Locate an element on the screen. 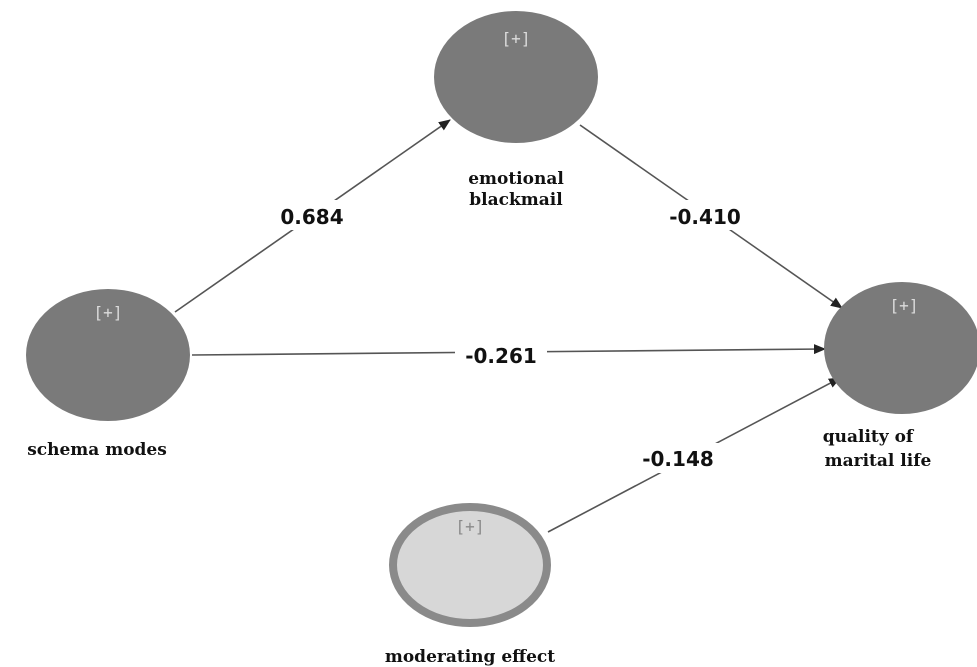 The image size is (977, 667). quality-of-marital-life-circle is located at coordinates (900, 348).